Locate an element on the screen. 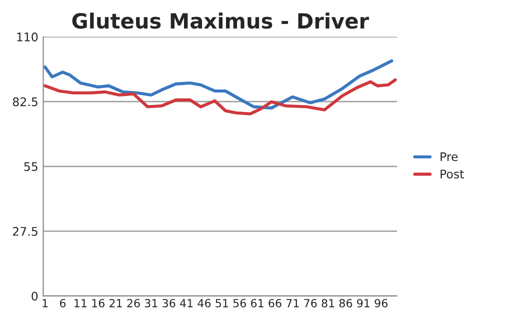  x-tick-label: 91 is located at coordinates (363, 303).